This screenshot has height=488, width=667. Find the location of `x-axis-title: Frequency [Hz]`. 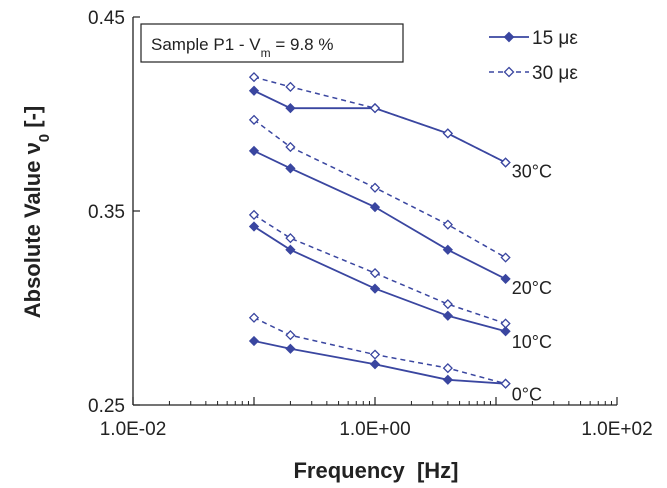

x-axis-title: Frequency [Hz] is located at coordinates (375, 470).